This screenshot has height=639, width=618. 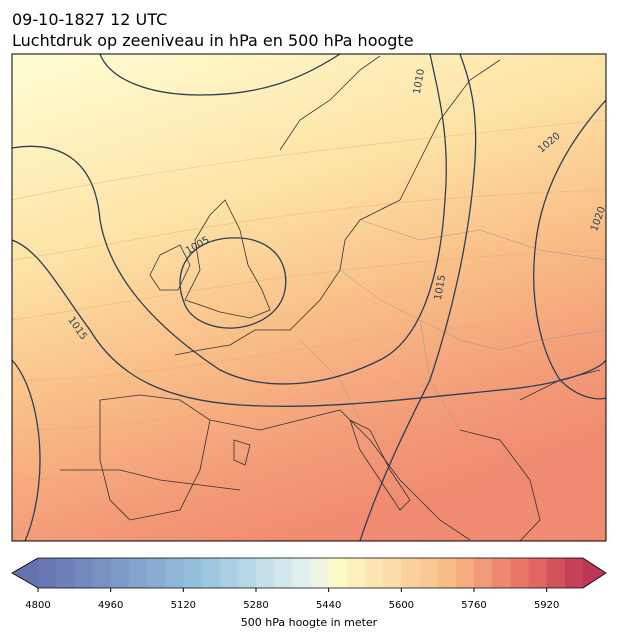 I want to click on colorbar-extend-low, so click(x=25, y=573).